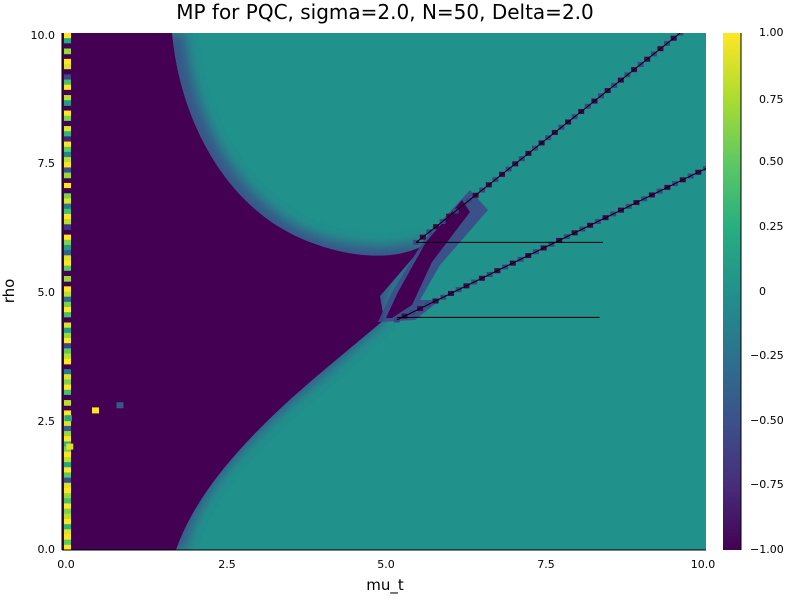  I want to click on x-axis: 0.0 2.5 5.0 7.5 10.0 mu_t, so click(386, 572).